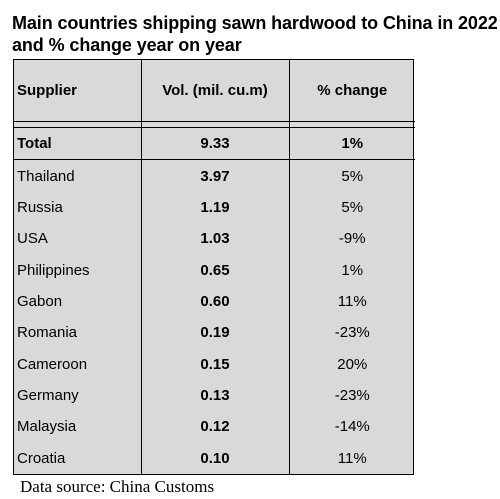  Describe the element at coordinates (78, 458) in the screenshot. I see `supplier-cell: Croatia` at that location.